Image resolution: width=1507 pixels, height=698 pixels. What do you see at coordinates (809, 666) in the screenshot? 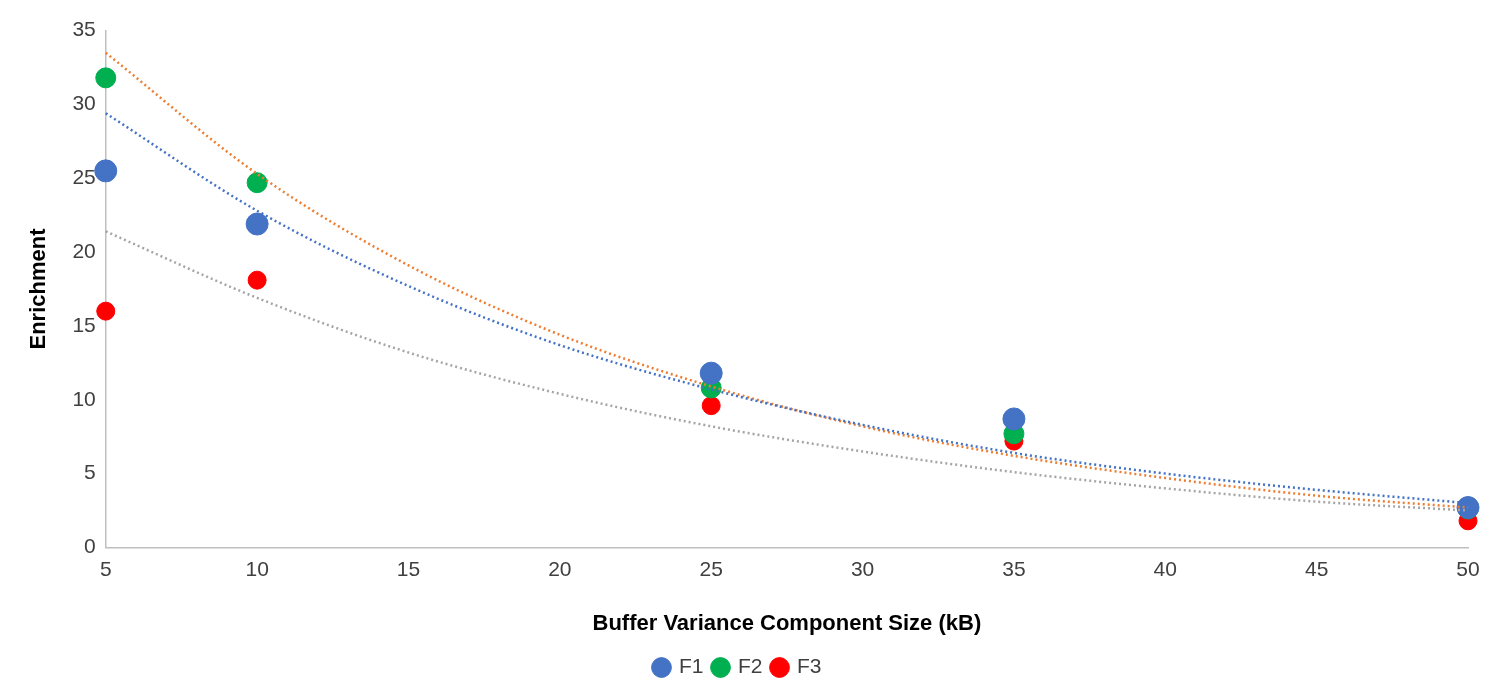
I see `legend-label: F3` at bounding box center [809, 666].